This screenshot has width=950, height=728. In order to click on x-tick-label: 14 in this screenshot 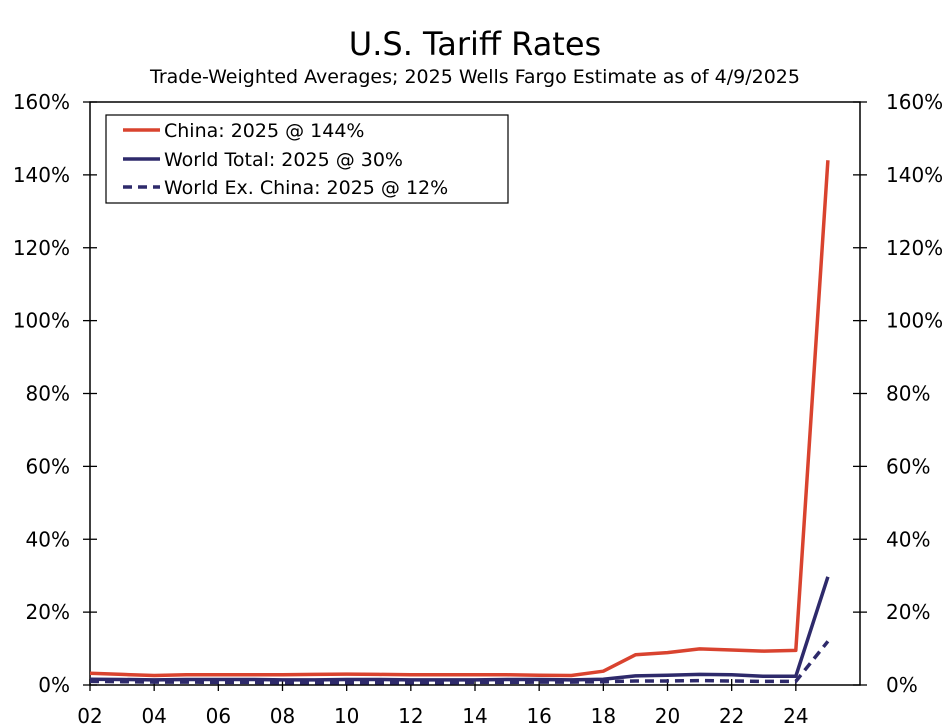, I will do `click(474, 716)`.